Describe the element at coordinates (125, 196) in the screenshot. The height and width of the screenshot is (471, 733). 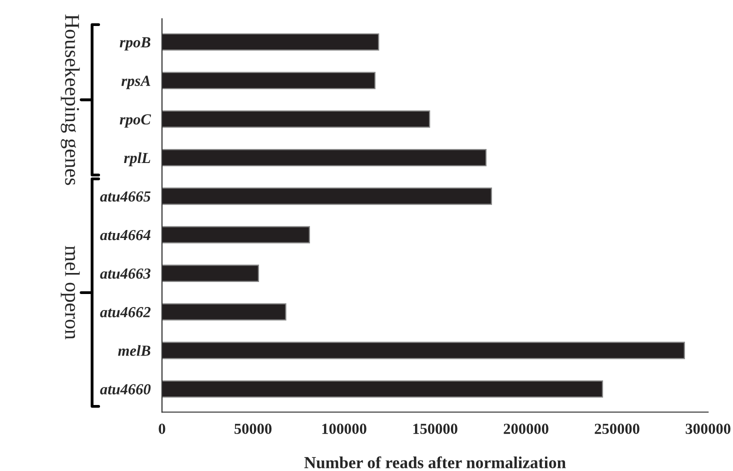
I see `y-tick-label: atu4665` at that location.